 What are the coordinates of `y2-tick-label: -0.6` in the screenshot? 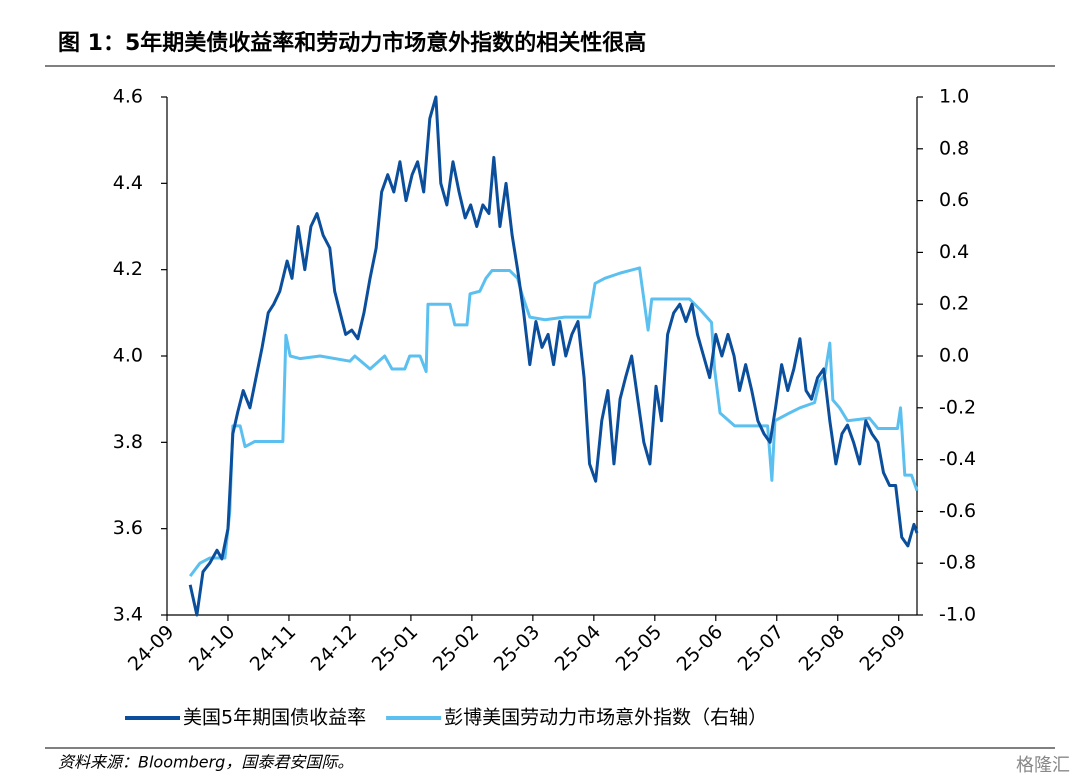 It's located at (957, 511).